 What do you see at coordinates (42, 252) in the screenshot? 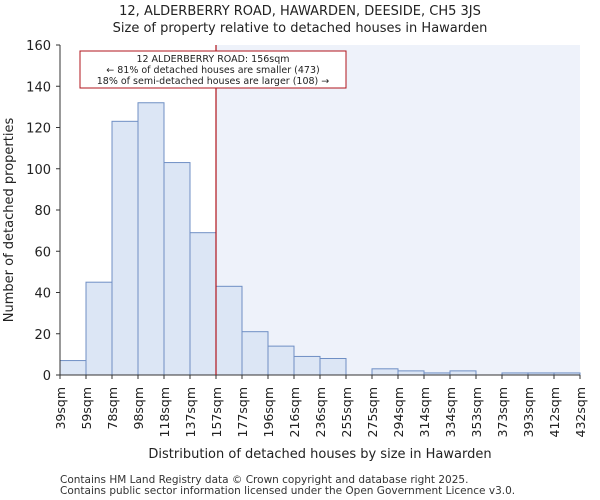
I see `y-tick-label: 60` at bounding box center [42, 252].